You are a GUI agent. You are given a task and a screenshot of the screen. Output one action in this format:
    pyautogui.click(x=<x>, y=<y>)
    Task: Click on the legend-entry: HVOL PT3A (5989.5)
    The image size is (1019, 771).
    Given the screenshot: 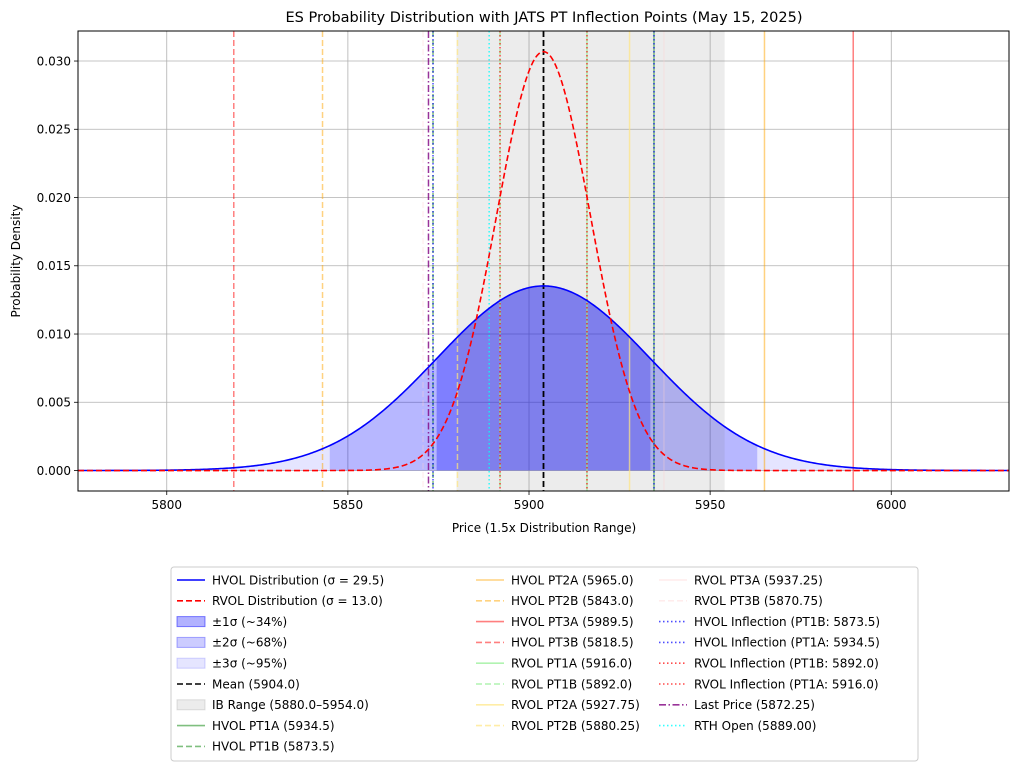 What is the action you would take?
    pyautogui.click(x=555, y=622)
    